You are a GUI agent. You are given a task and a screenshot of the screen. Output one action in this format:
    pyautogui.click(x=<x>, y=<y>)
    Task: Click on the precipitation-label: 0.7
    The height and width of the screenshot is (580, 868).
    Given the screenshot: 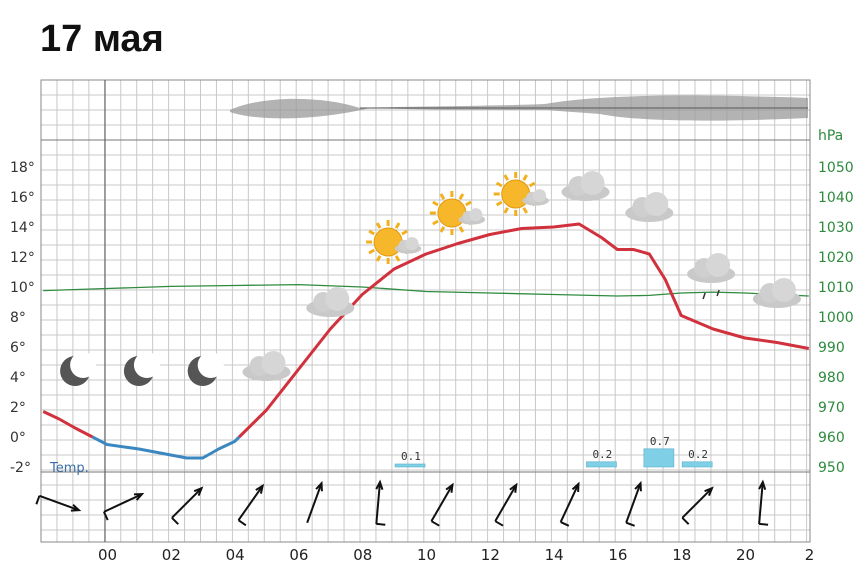 What is the action you would take?
    pyautogui.click(x=660, y=441)
    